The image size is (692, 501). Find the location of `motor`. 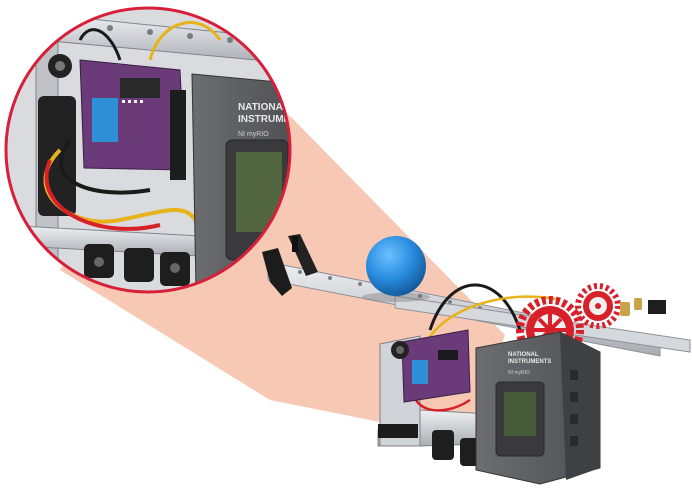

motor is located at coordinates (443, 445).